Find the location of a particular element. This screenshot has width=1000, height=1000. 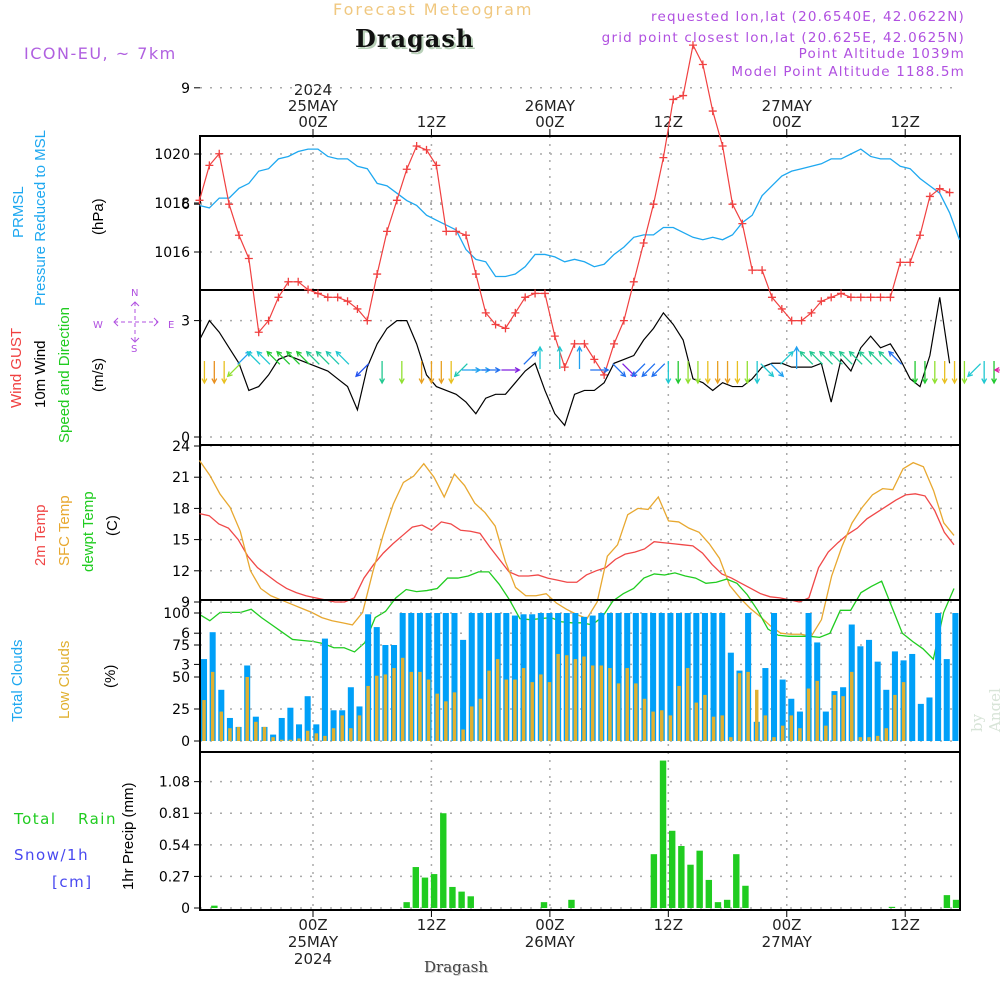

y-tick-label: 21 is located at coordinates (181, 478).